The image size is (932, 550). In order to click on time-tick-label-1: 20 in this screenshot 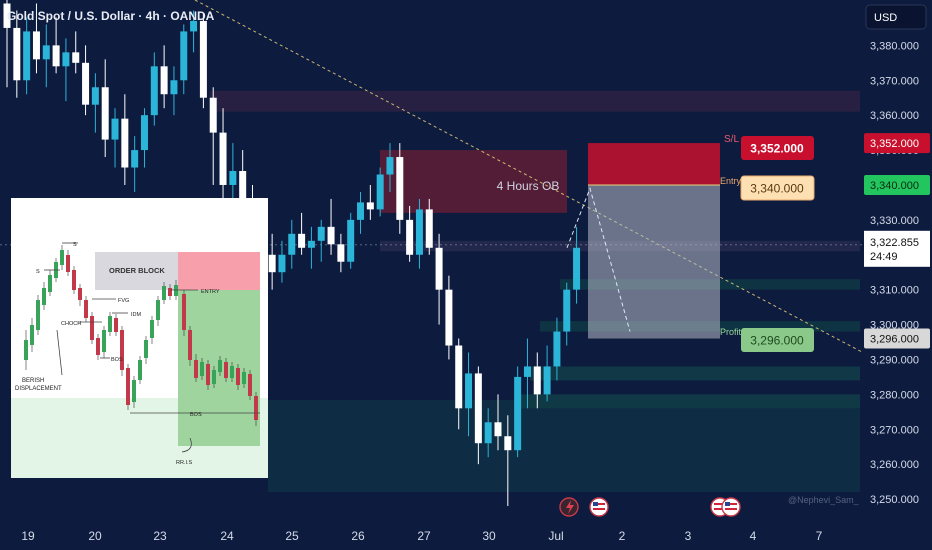, I will do `click(95, 536)`.